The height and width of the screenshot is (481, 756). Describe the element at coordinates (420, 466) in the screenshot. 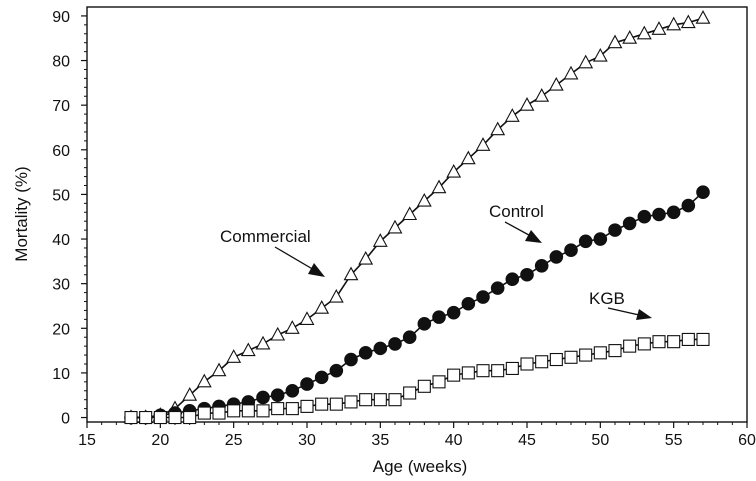

I see `x-axis-title: Age (weeks)` at that location.